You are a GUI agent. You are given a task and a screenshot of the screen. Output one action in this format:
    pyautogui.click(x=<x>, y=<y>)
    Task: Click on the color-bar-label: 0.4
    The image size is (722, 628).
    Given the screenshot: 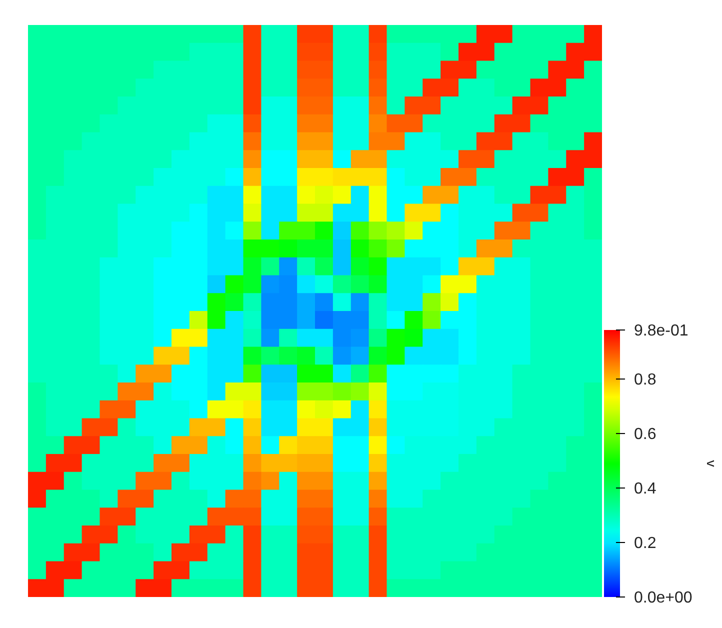 What is the action you would take?
    pyautogui.click(x=645, y=489)
    